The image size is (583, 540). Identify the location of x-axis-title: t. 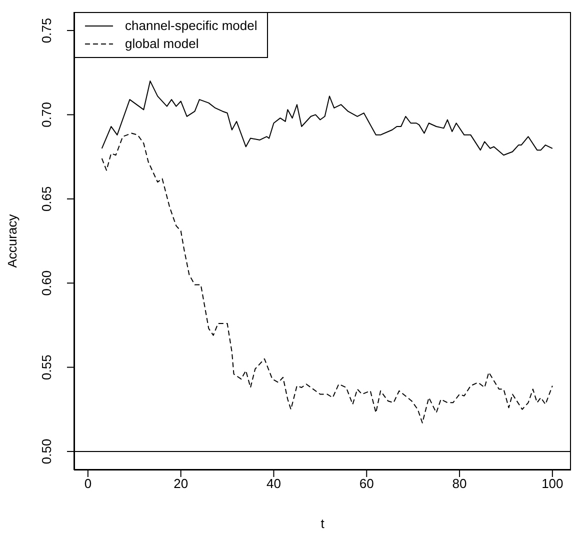
(322, 523).